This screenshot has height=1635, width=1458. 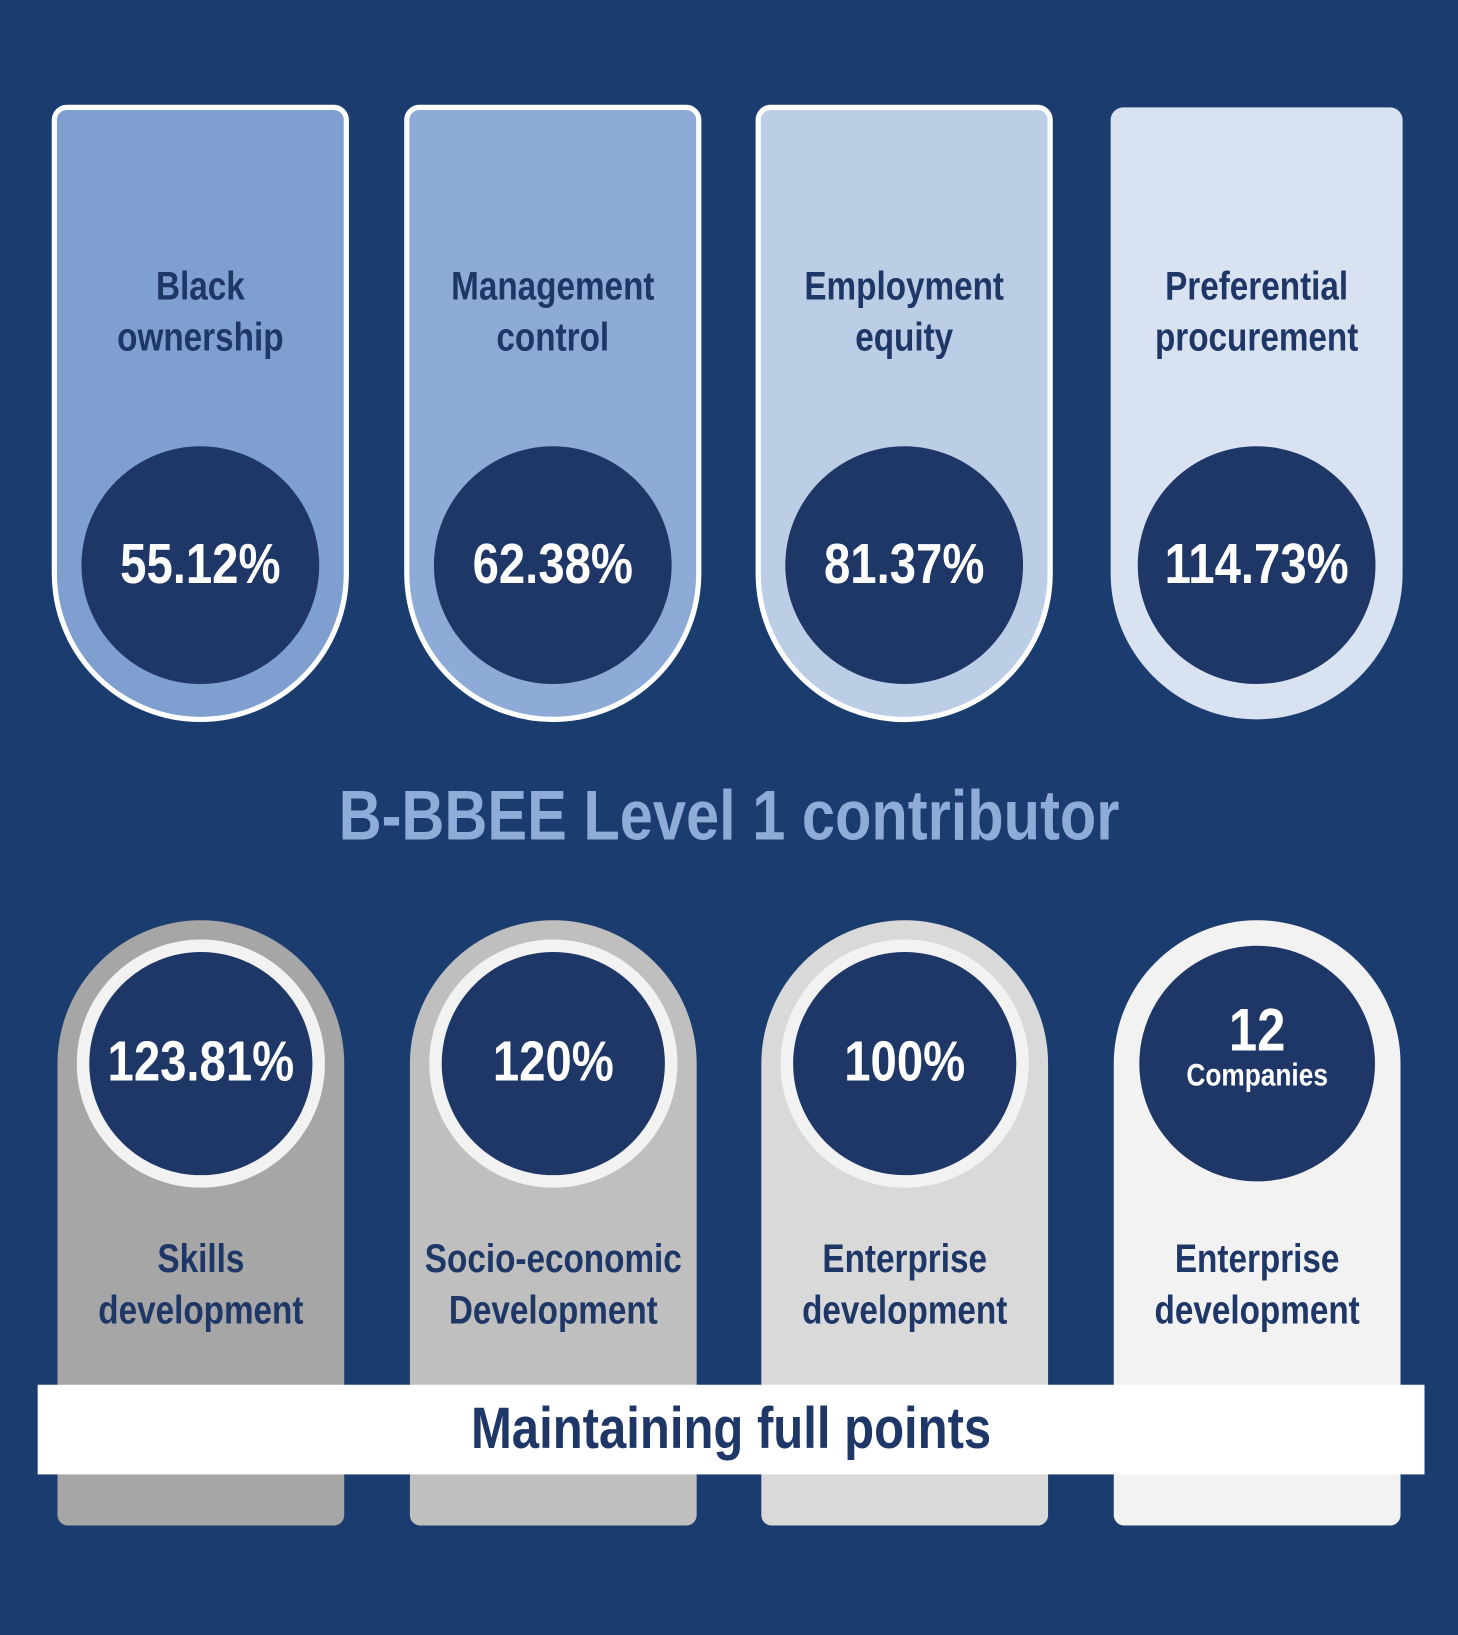 I want to click on card-value-group: 120%, so click(x=553, y=1062).